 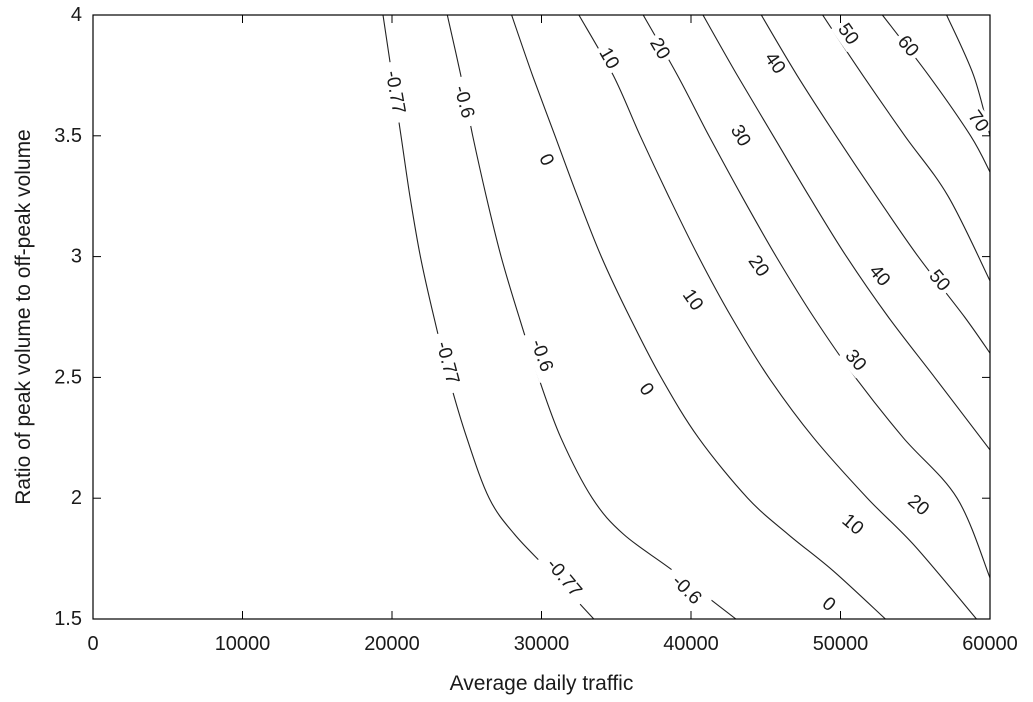 What do you see at coordinates (68, 136) in the screenshot?
I see `y-tick-label: 3.5` at bounding box center [68, 136].